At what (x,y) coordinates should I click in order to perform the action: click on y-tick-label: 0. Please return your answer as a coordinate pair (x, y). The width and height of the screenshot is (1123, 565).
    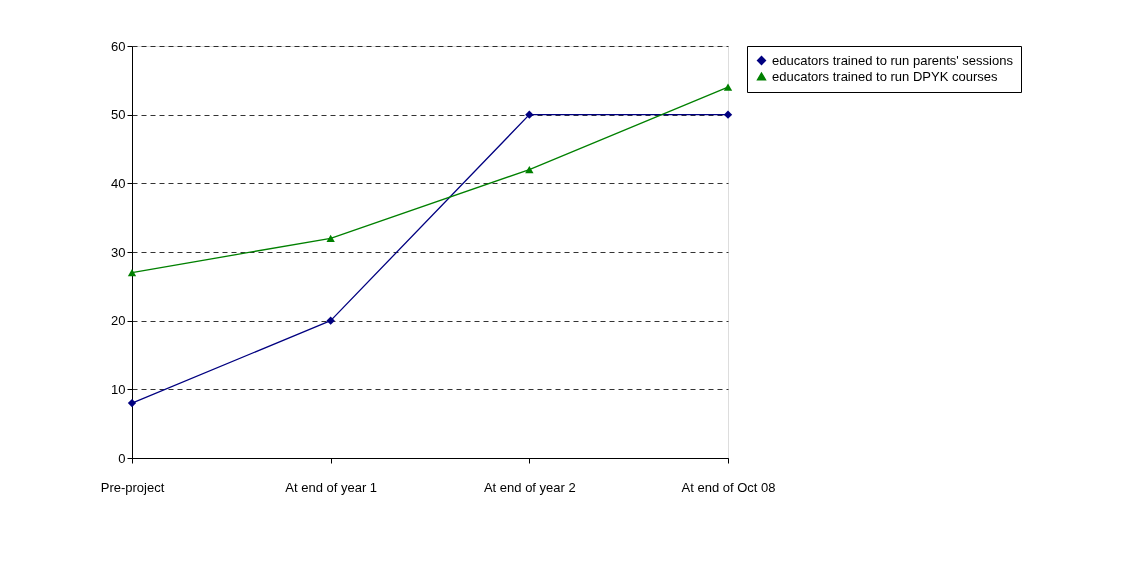
    Looking at the image, I should click on (122, 458).